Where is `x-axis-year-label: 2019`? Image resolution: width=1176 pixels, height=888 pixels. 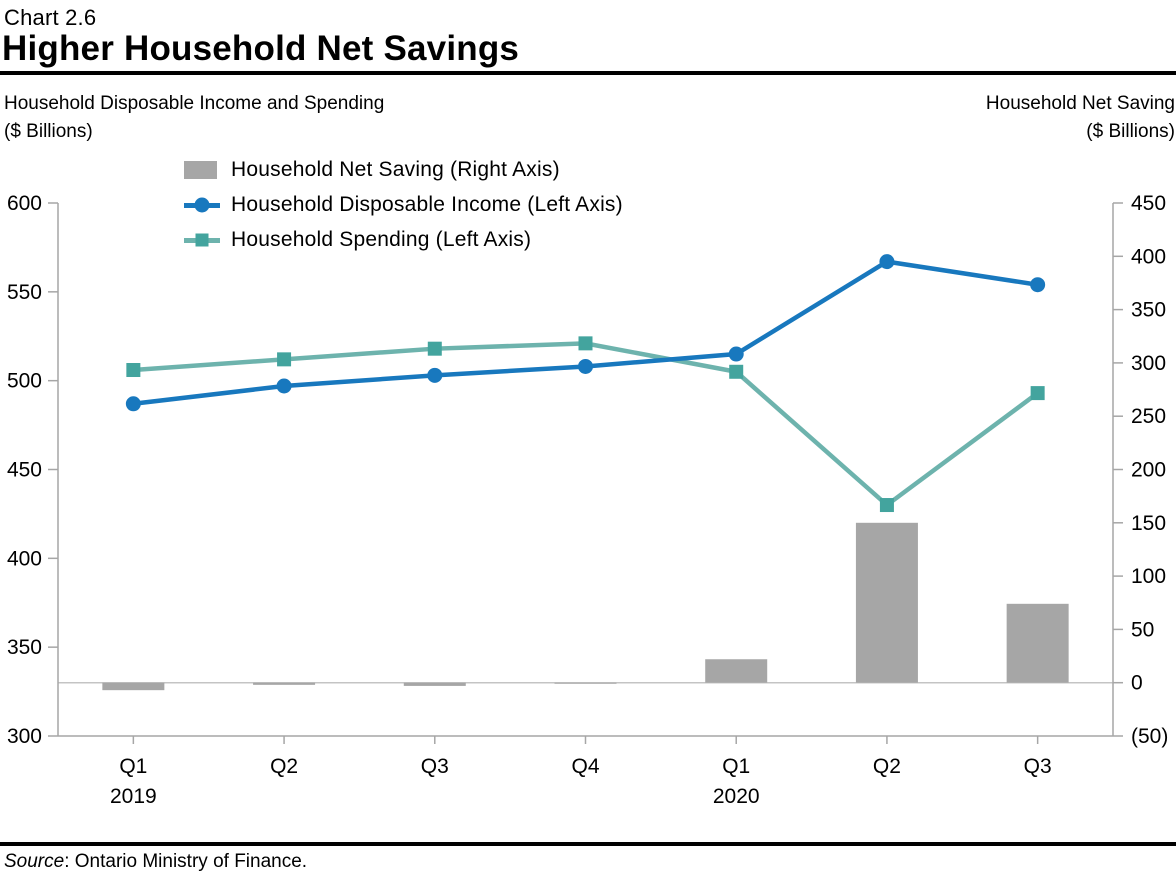 x-axis-year-label: 2019 is located at coordinates (133, 796).